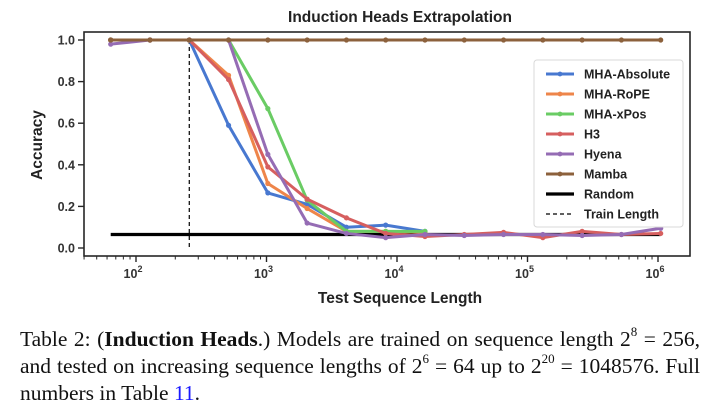 The height and width of the screenshot is (413, 713). Describe the element at coordinates (400, 269) in the screenshot. I see `x-tick-exponent: 4` at that location.